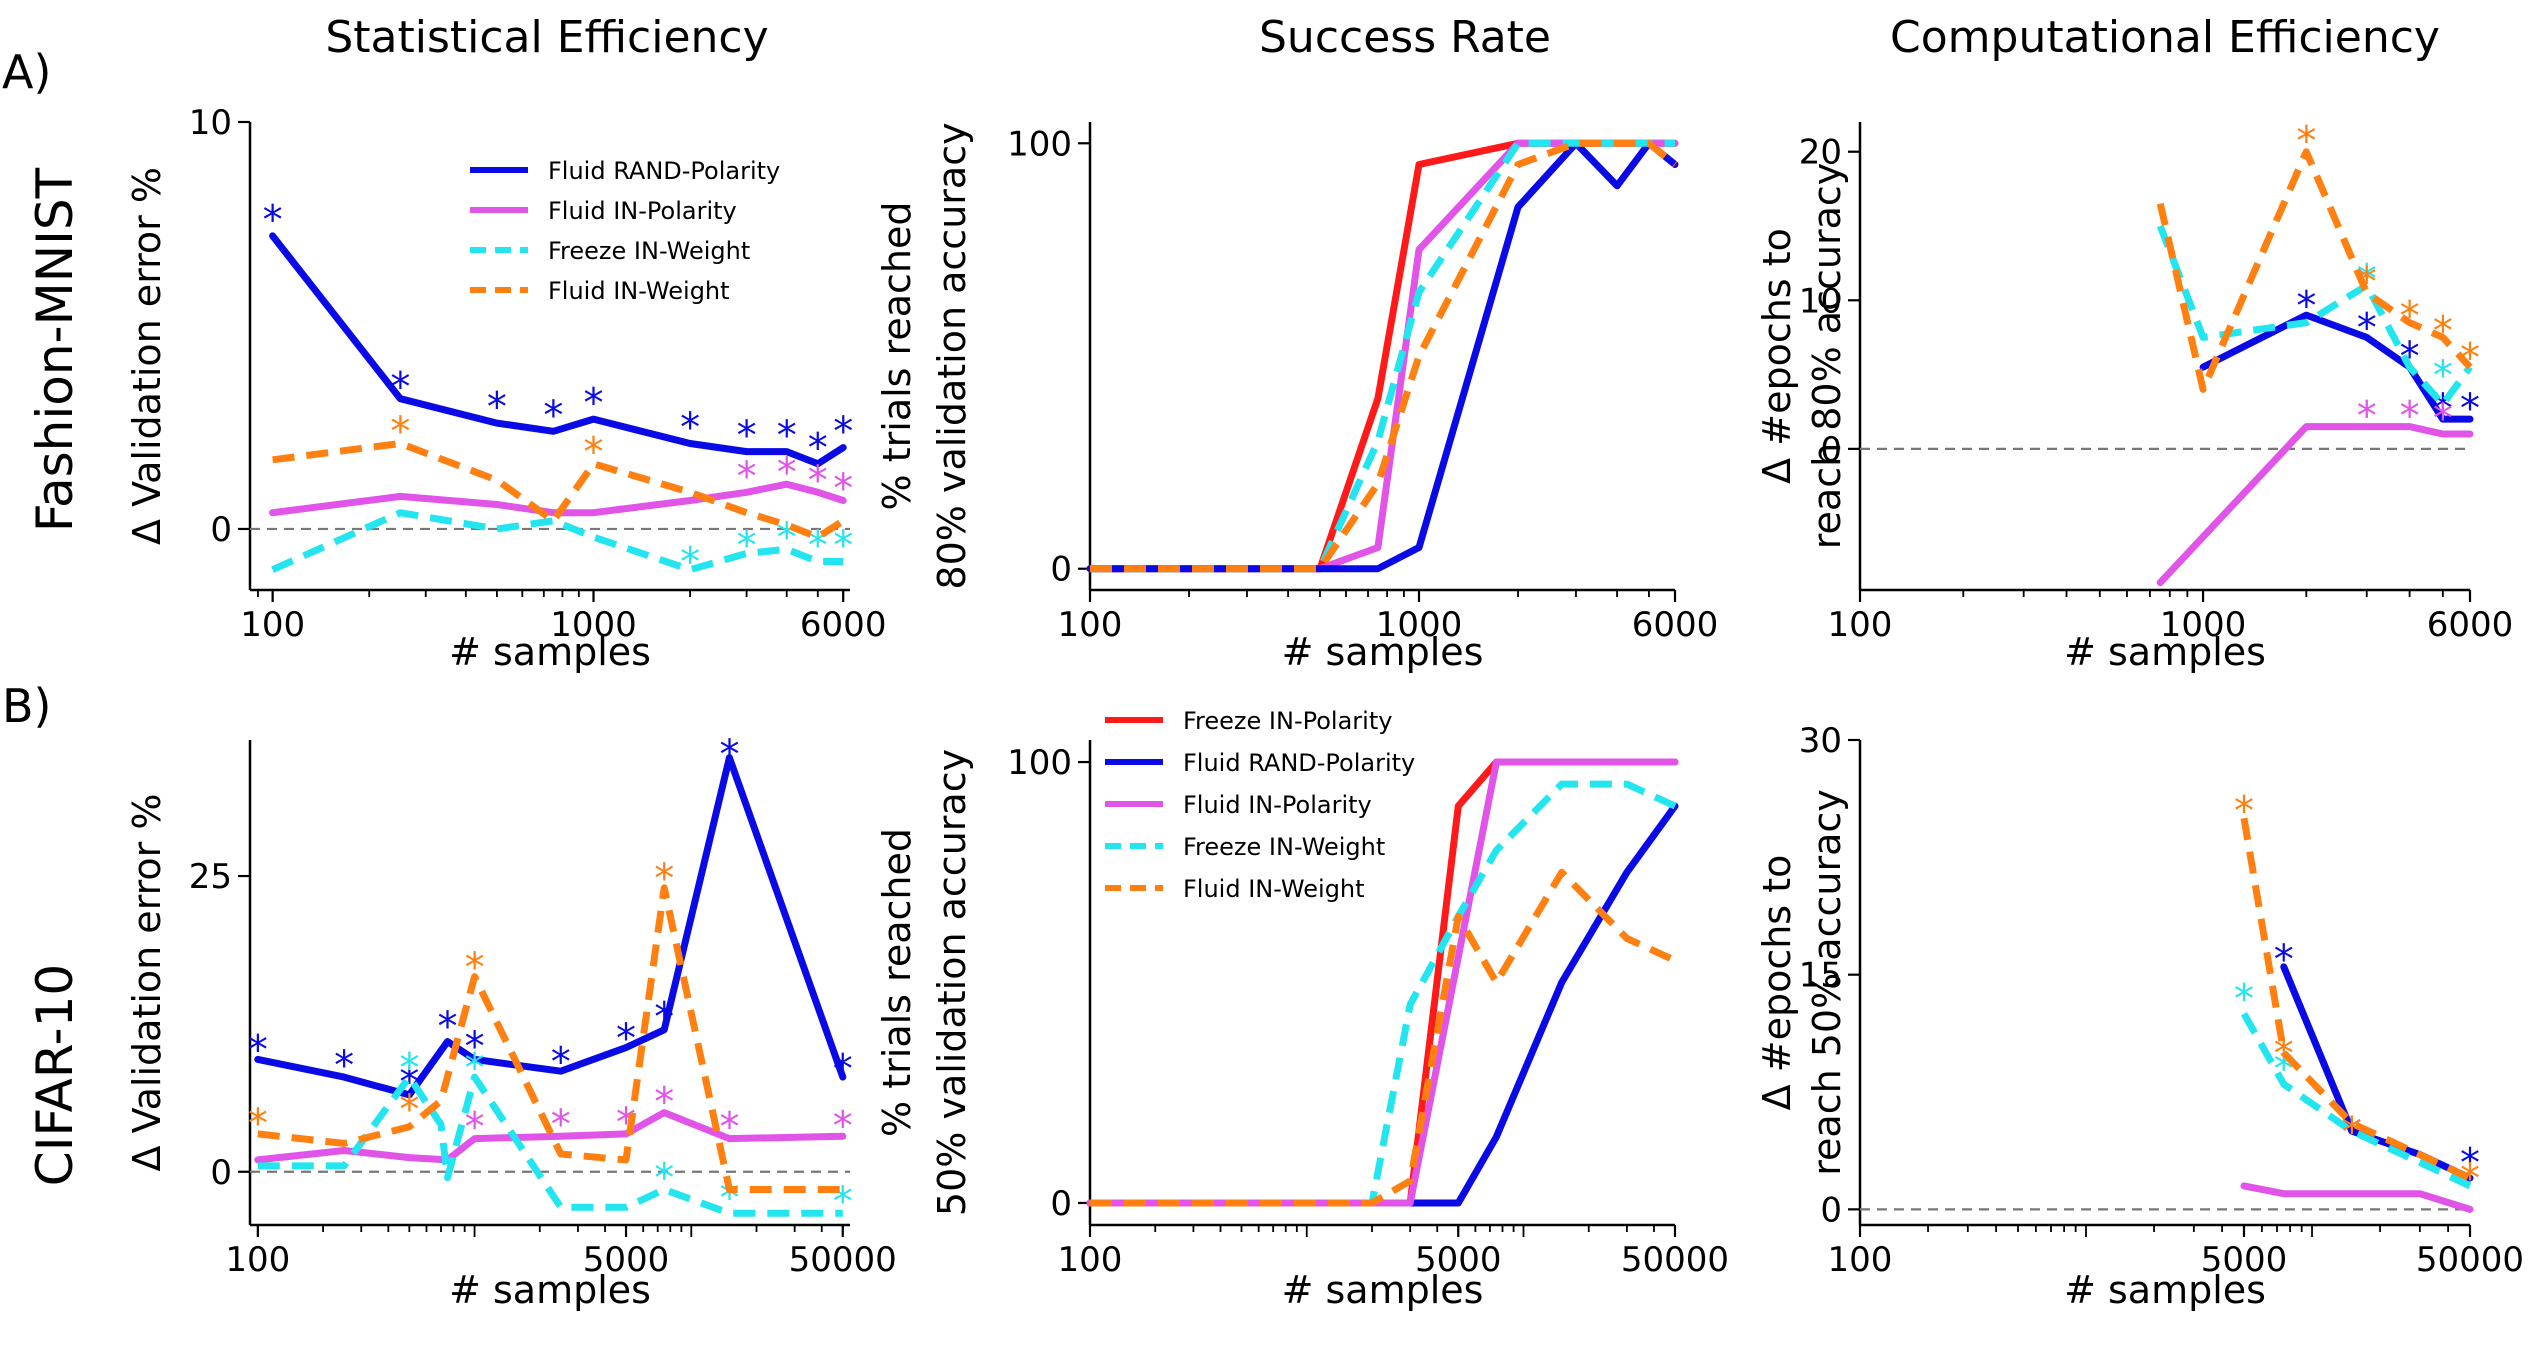  I want to click on legend-label: Fluid RAND-Polarity, so click(664, 171).